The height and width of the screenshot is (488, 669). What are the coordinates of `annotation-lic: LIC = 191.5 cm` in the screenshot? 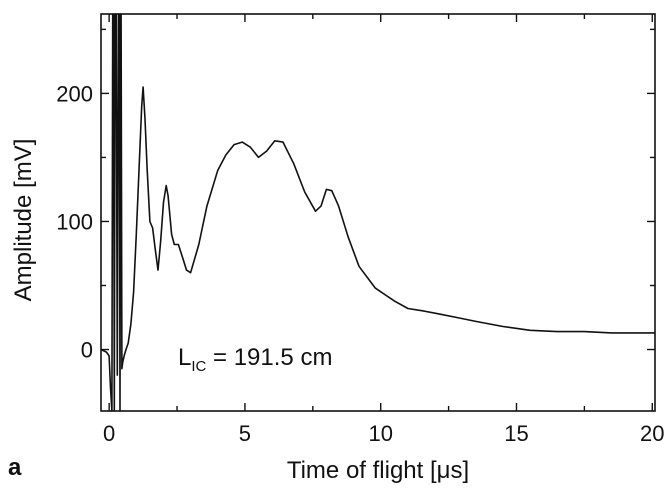 It's located at (255, 359).